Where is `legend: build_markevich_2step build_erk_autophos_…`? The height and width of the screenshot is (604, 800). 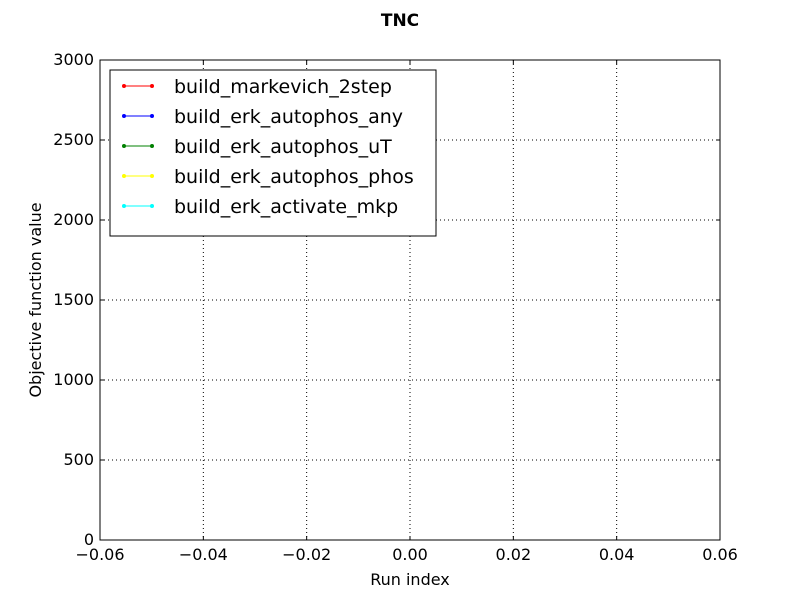 legend: build_markevich_2step build_erk_autophos_… is located at coordinates (273, 153).